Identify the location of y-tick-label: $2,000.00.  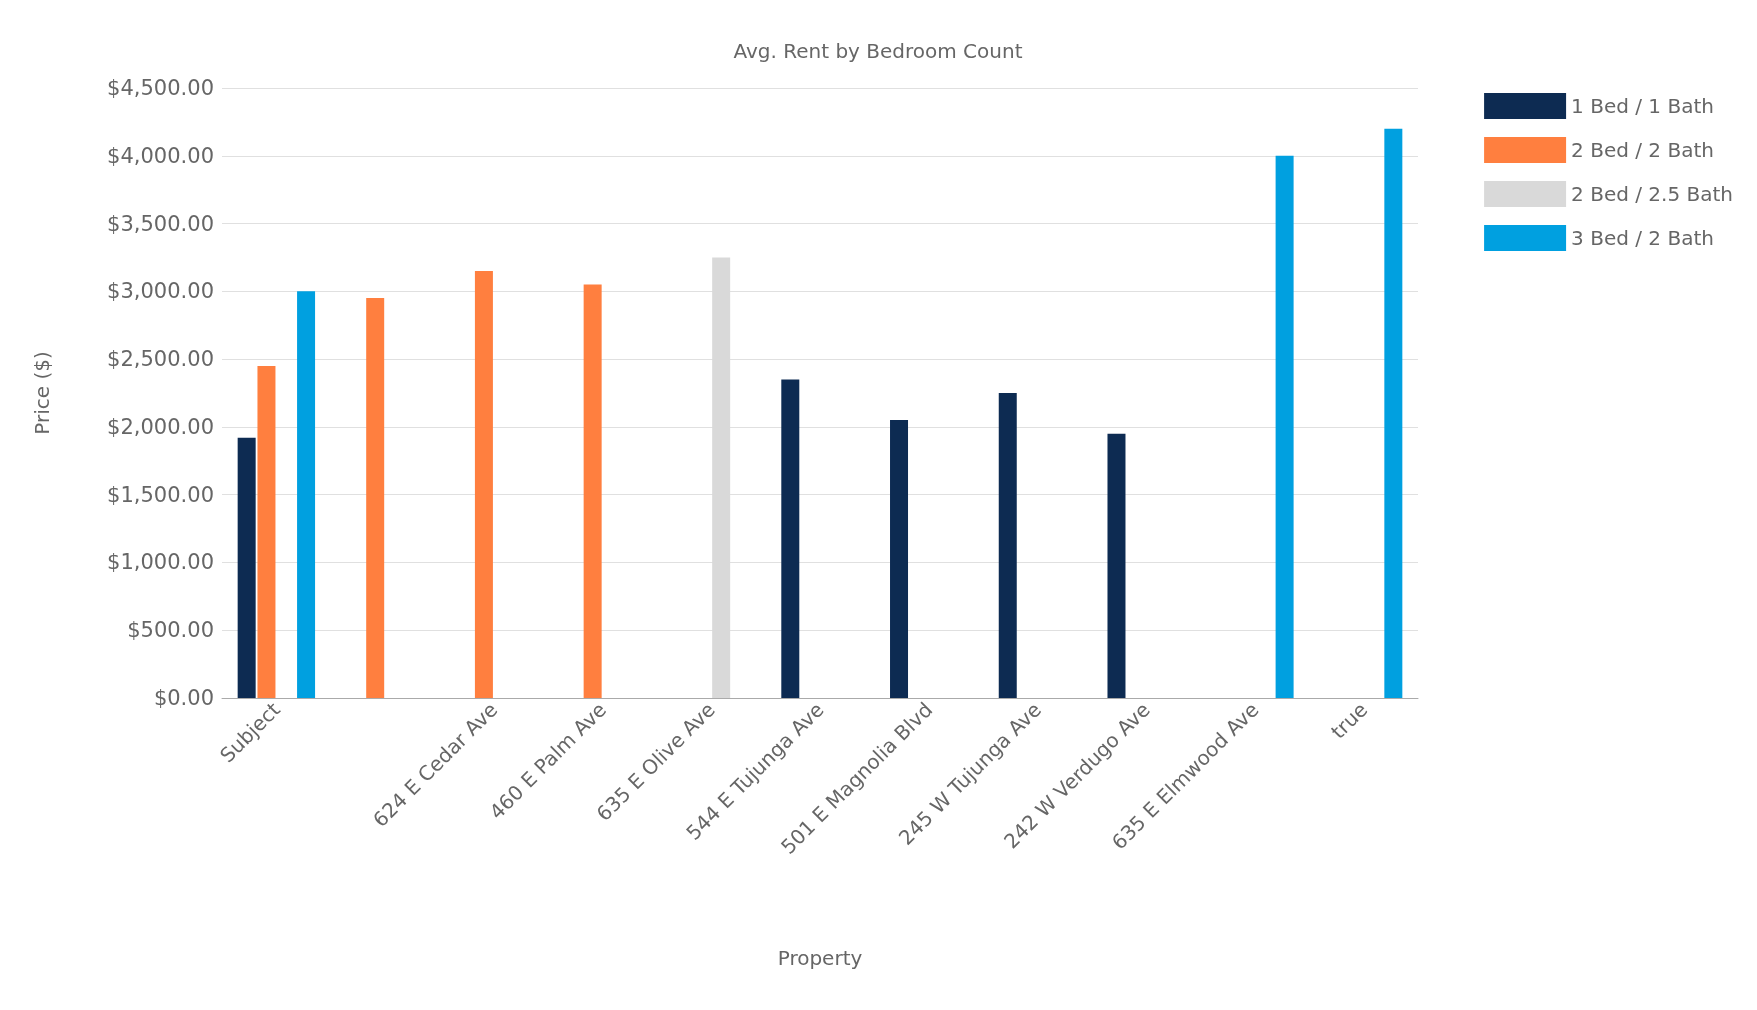
(160, 426).